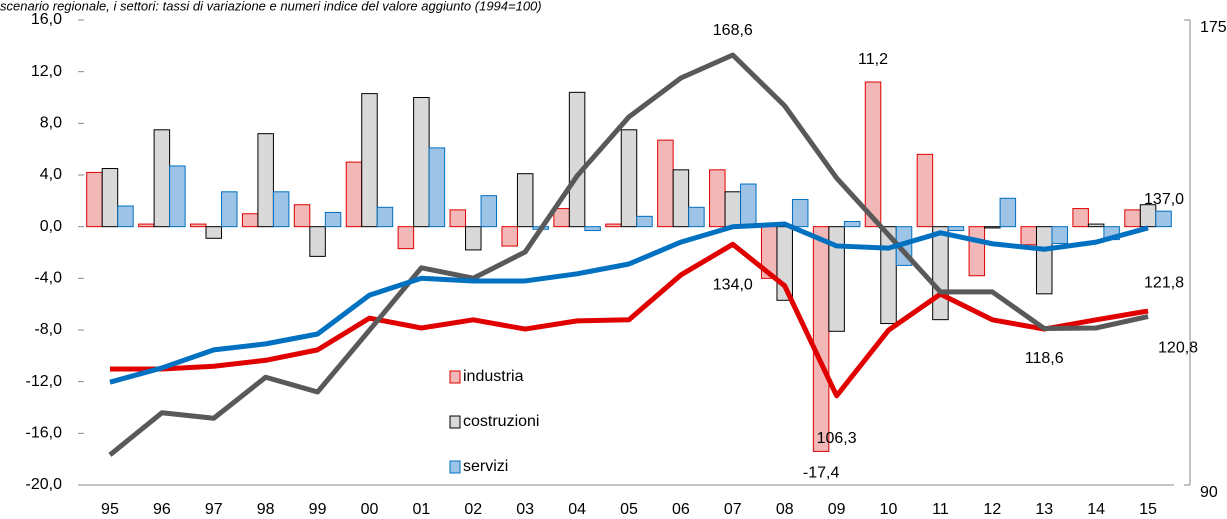 This screenshot has height=519, width=1227. I want to click on x-tick-label: 09, so click(837, 509).